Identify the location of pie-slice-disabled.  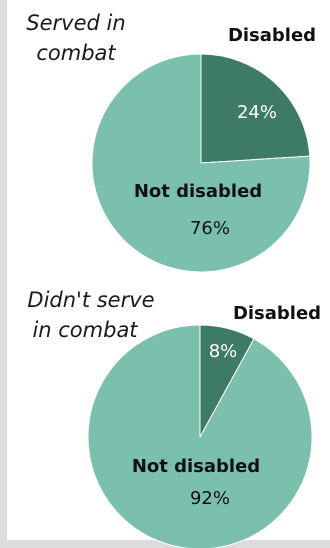
(255, 108).